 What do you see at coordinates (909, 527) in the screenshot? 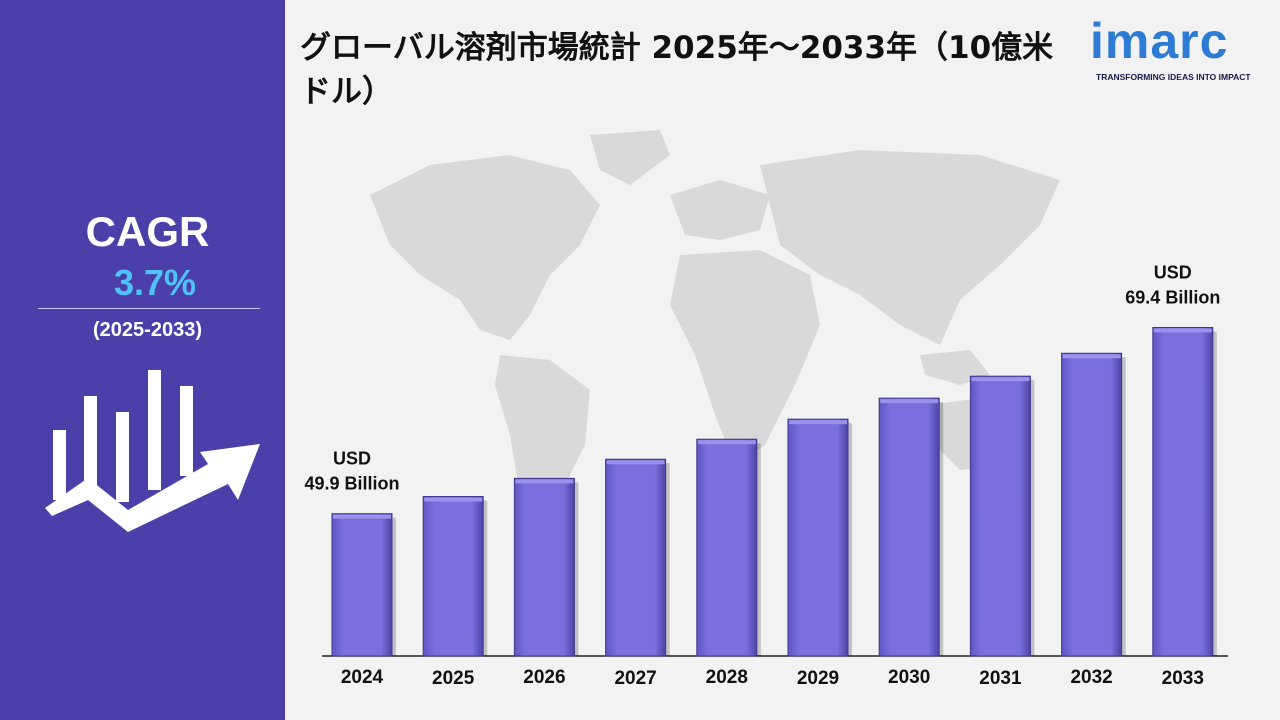
I see `bar-2030` at bounding box center [909, 527].